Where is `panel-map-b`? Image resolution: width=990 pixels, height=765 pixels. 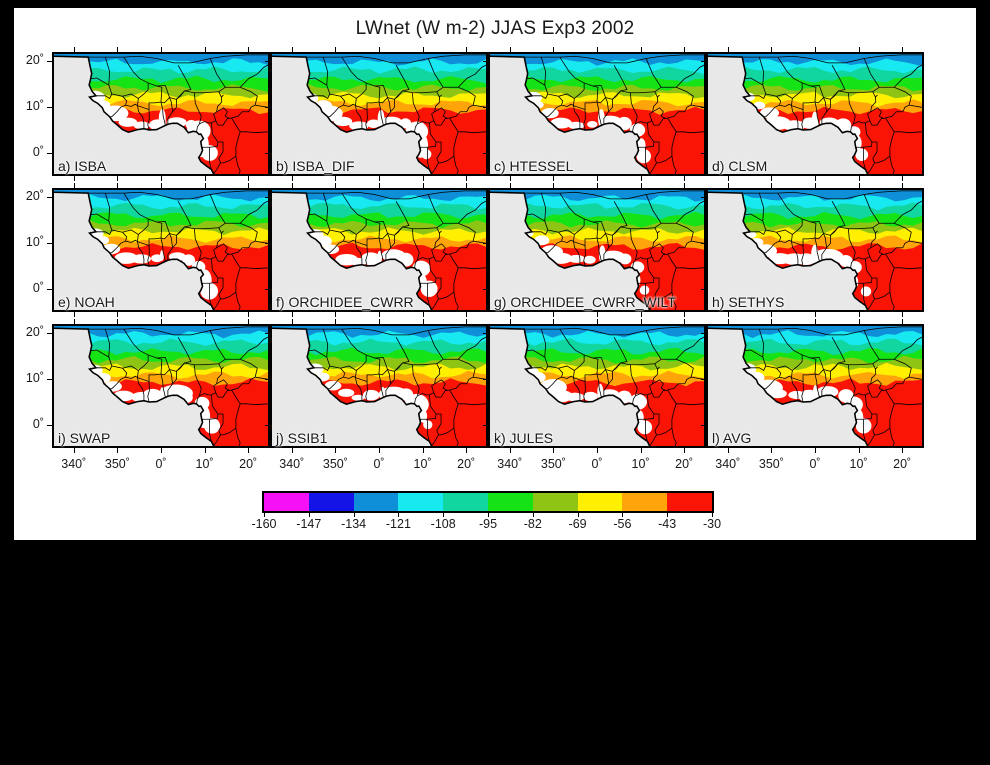
panel-map-b is located at coordinates (379, 114).